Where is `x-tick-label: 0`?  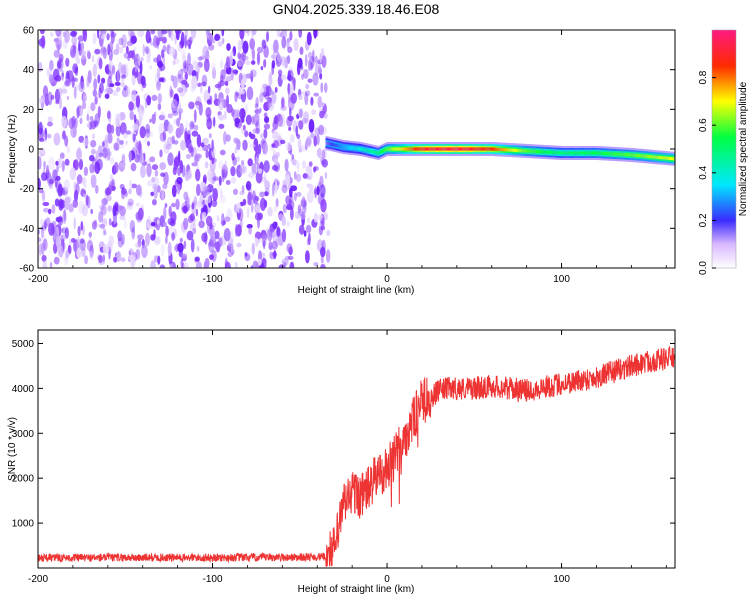 x-tick-label: 0 is located at coordinates (387, 579).